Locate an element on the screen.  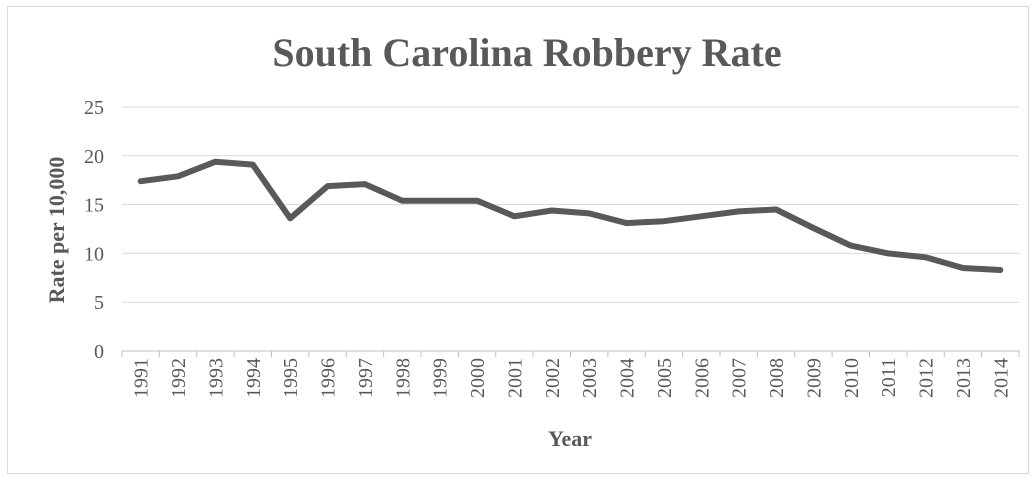
x-tick-label: 1991 is located at coordinates (142, 378).